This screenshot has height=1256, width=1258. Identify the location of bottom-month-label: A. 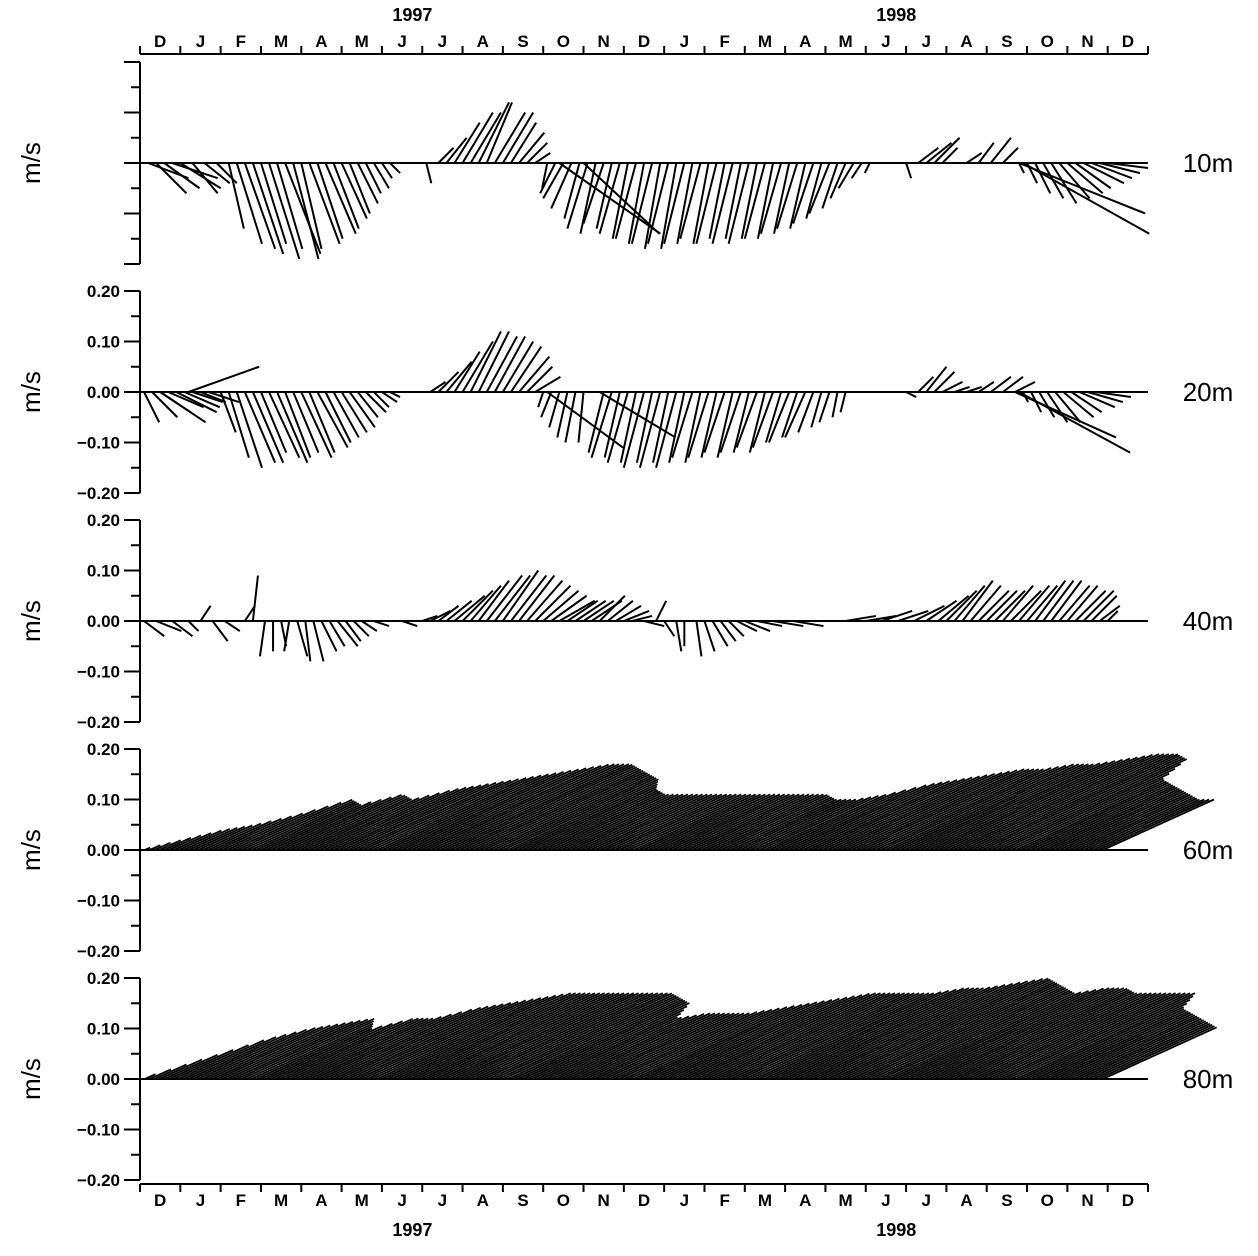
(321, 1200).